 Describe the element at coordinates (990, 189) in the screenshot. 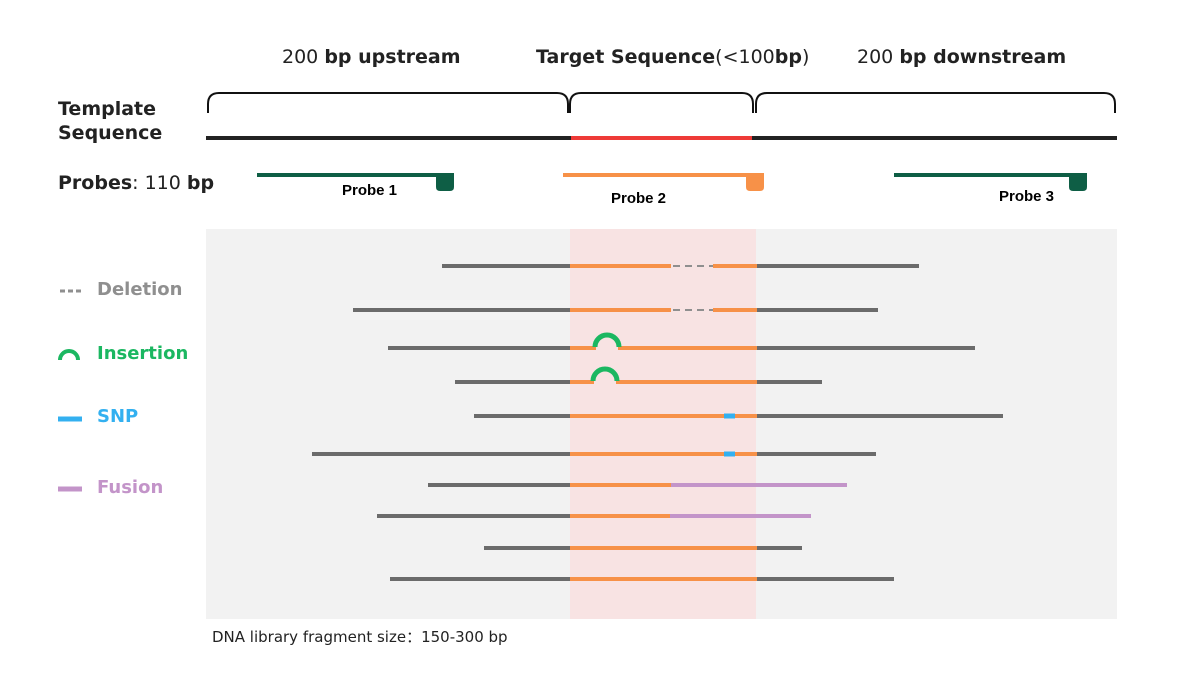

I see `probe-3: Probe 3` at that location.